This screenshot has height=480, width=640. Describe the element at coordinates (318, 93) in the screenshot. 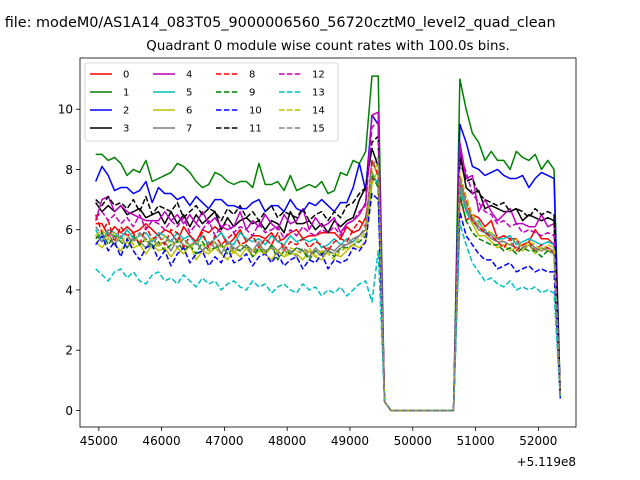

I see `legend-label-13: 13` at that location.